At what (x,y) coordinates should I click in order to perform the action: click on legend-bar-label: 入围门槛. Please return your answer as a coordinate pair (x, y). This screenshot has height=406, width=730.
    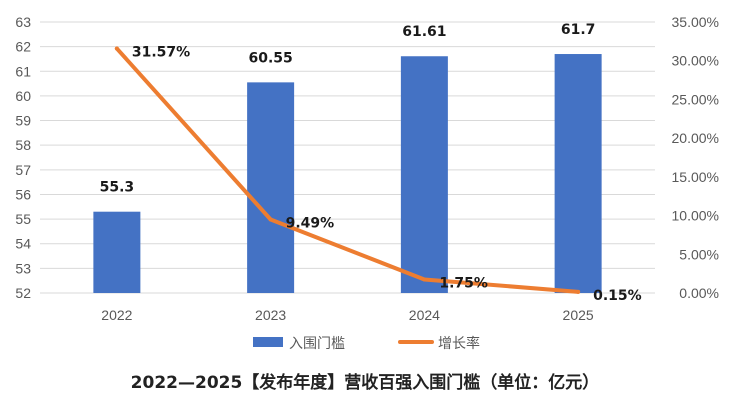
    Looking at the image, I should click on (317, 344).